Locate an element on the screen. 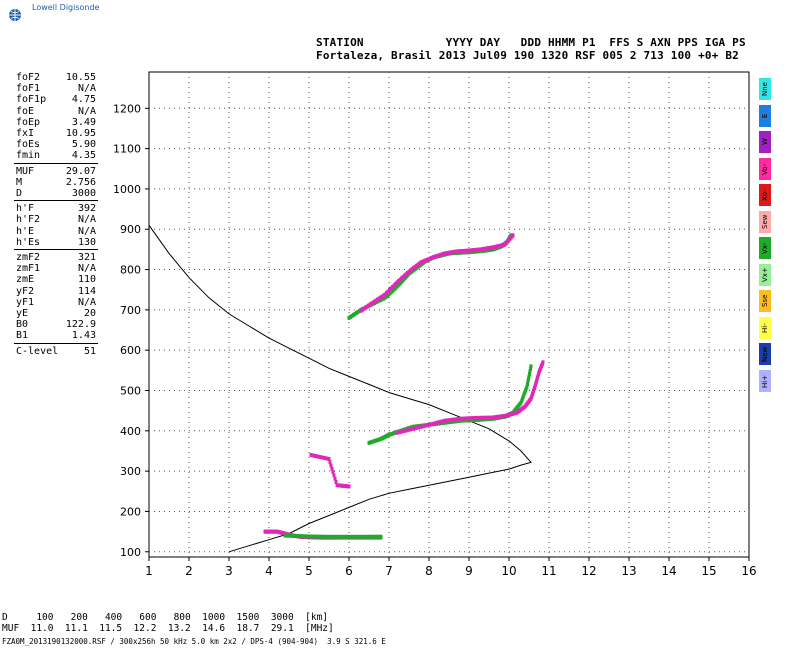 The width and height of the screenshot is (800, 650). param-value: 130 is located at coordinates (86, 242).